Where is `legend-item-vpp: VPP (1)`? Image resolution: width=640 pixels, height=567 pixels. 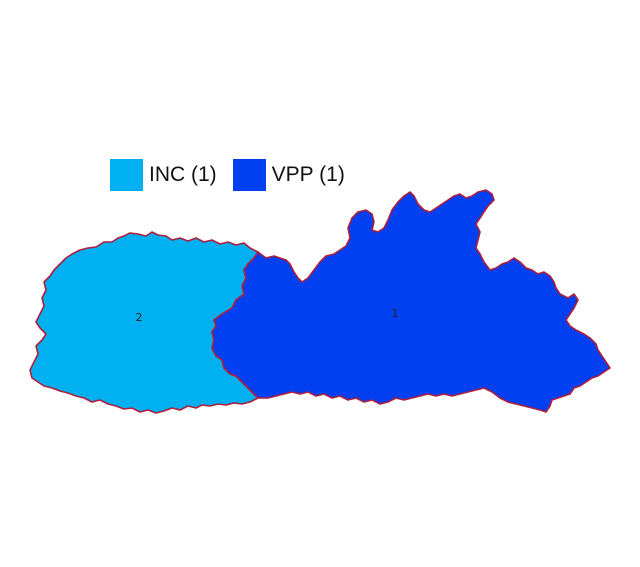 legend-item-vpp: VPP (1) is located at coordinates (288, 175).